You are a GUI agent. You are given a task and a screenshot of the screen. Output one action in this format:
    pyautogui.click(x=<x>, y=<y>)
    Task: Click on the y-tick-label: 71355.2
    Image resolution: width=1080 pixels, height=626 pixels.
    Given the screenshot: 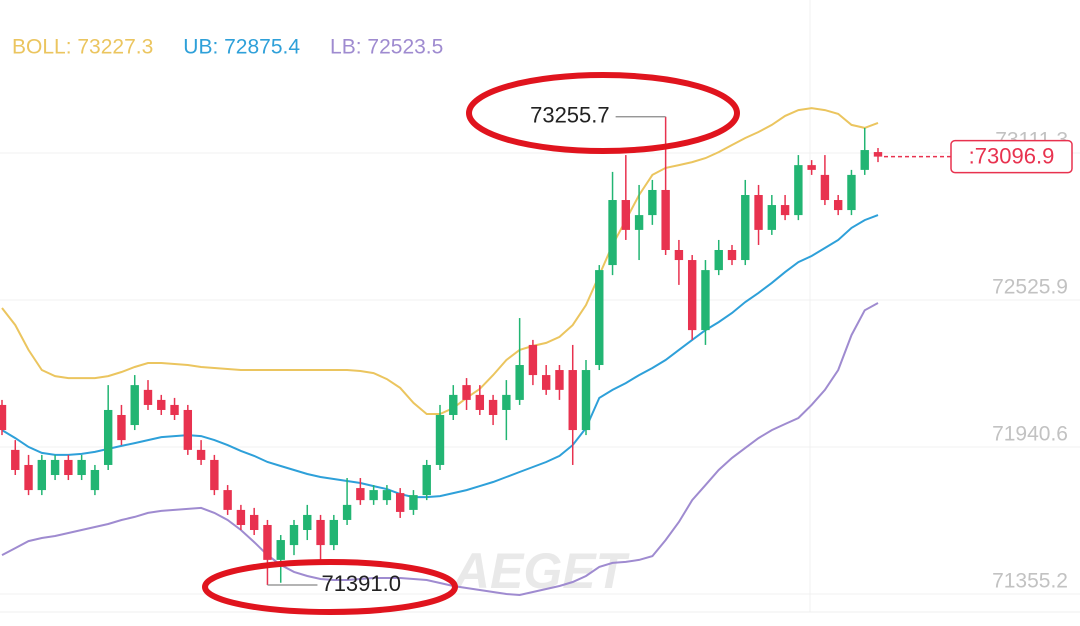 What is the action you would take?
    pyautogui.click(x=1030, y=581)
    